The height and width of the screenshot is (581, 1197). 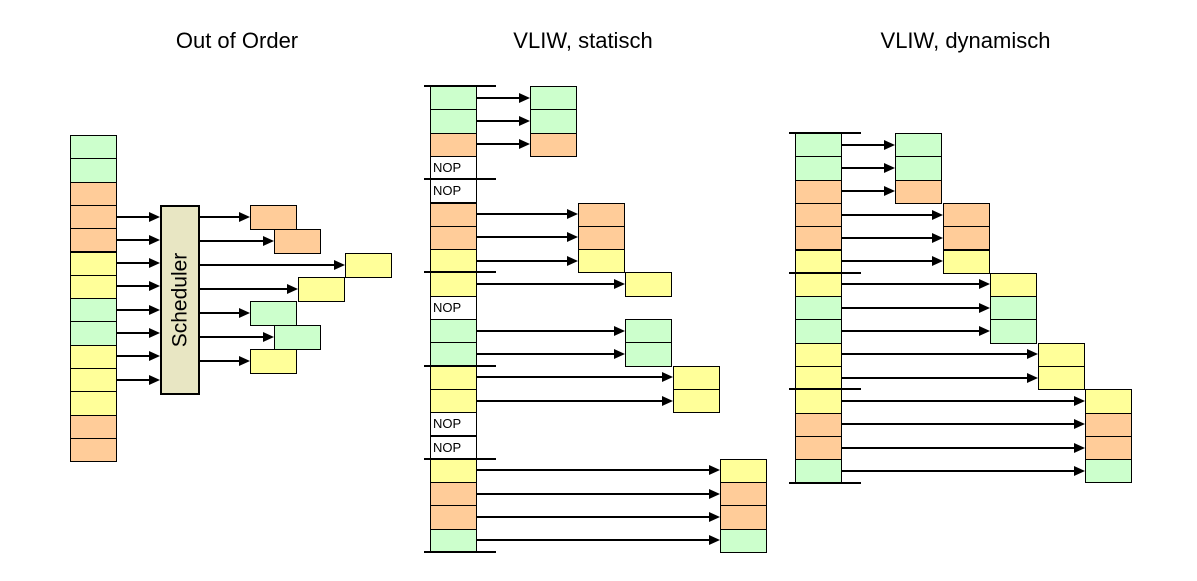 I want to click on title-vliw-dynamic: VLIW, dynamisch, so click(x=965, y=40).